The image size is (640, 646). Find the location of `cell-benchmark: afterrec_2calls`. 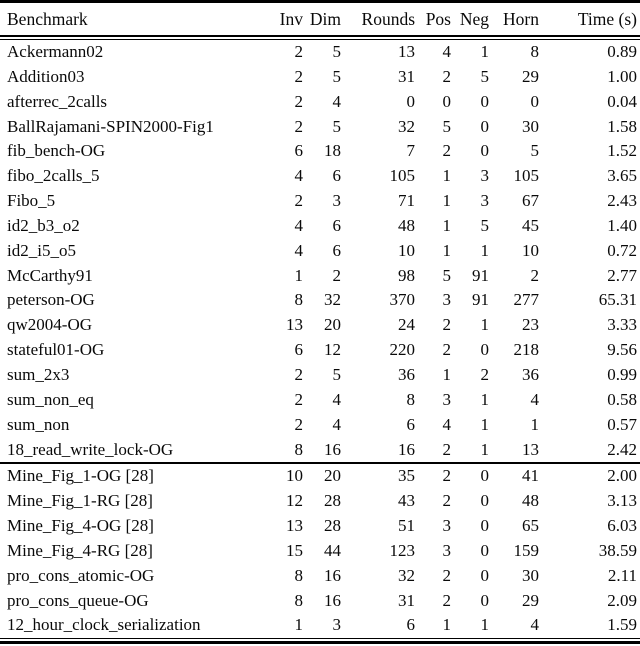

cell-benchmark: afterrec_2calls is located at coordinates (57, 101).